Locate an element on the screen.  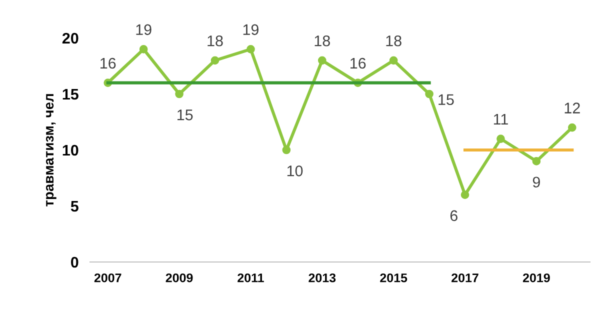
x-tick-label: 2019 is located at coordinates (536, 277).